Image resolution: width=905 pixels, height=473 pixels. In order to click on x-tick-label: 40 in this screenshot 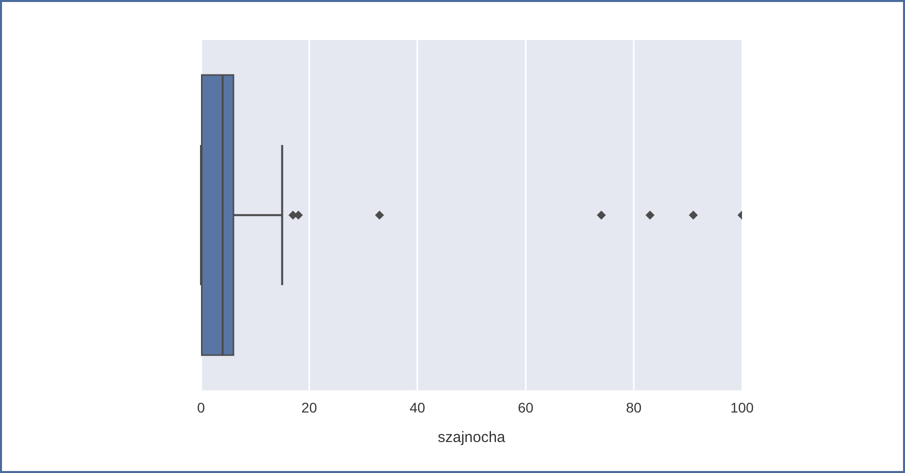, I will do `click(418, 407)`.